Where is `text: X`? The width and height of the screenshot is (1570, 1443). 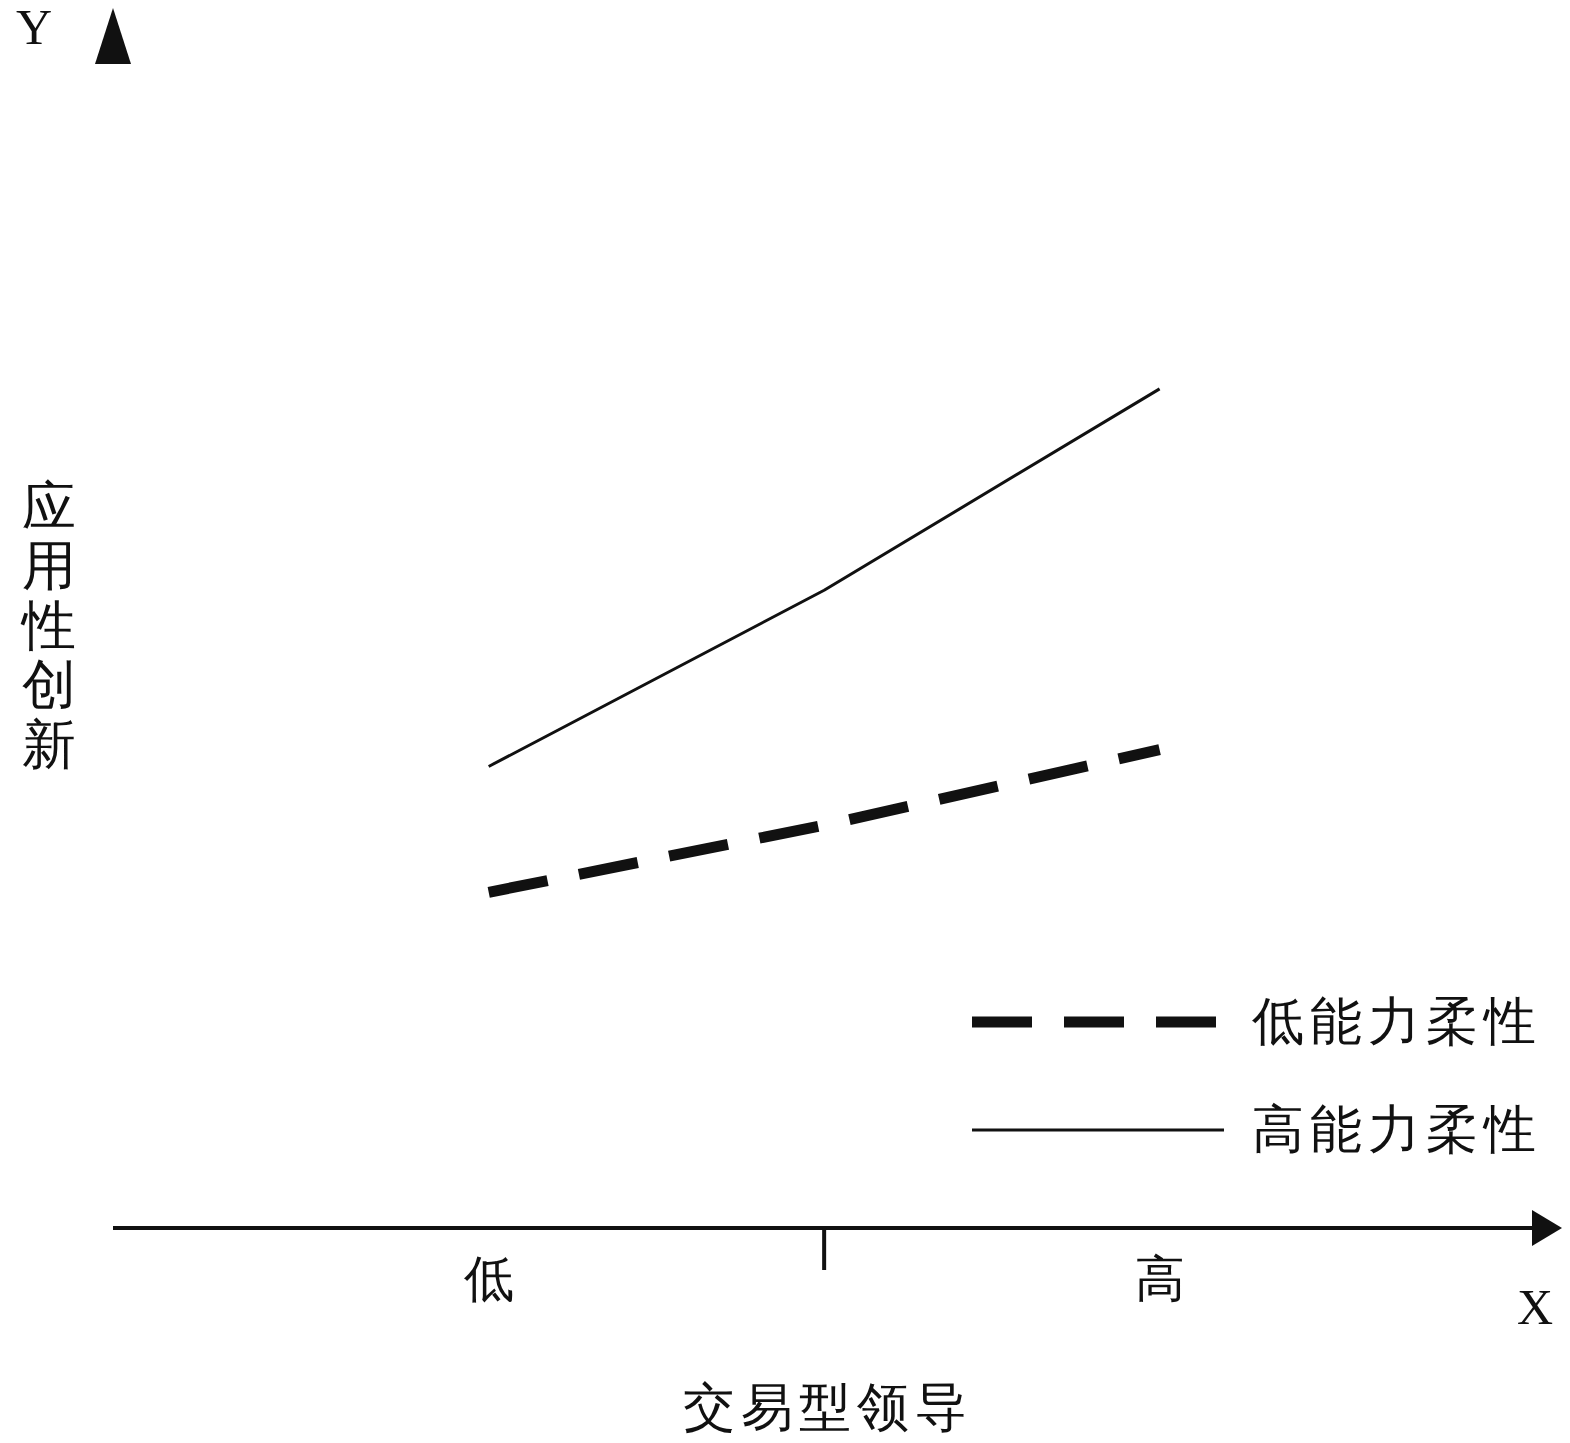 text: X is located at coordinates (1535, 1307).